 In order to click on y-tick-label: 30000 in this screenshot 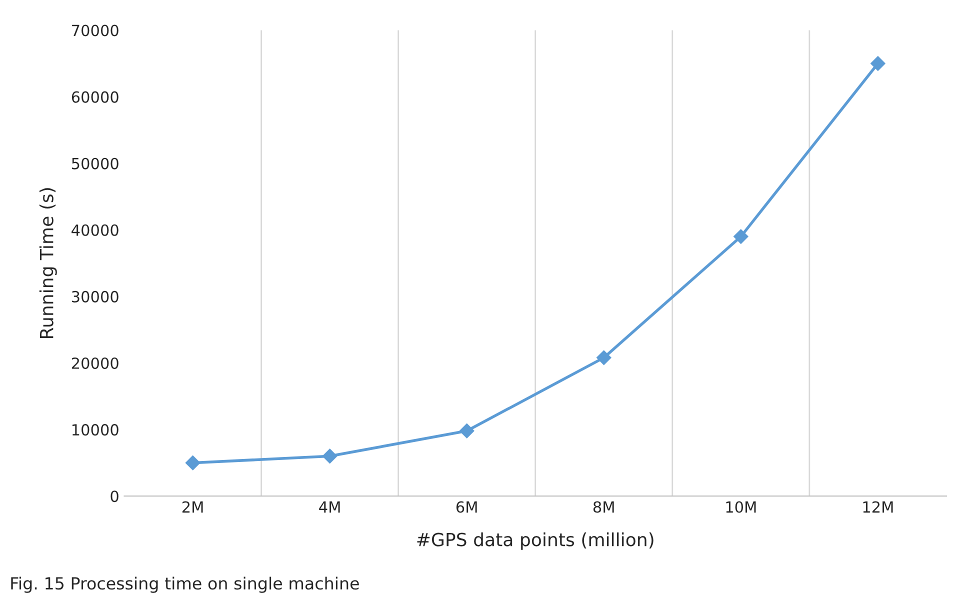, I will do `click(95, 296)`.